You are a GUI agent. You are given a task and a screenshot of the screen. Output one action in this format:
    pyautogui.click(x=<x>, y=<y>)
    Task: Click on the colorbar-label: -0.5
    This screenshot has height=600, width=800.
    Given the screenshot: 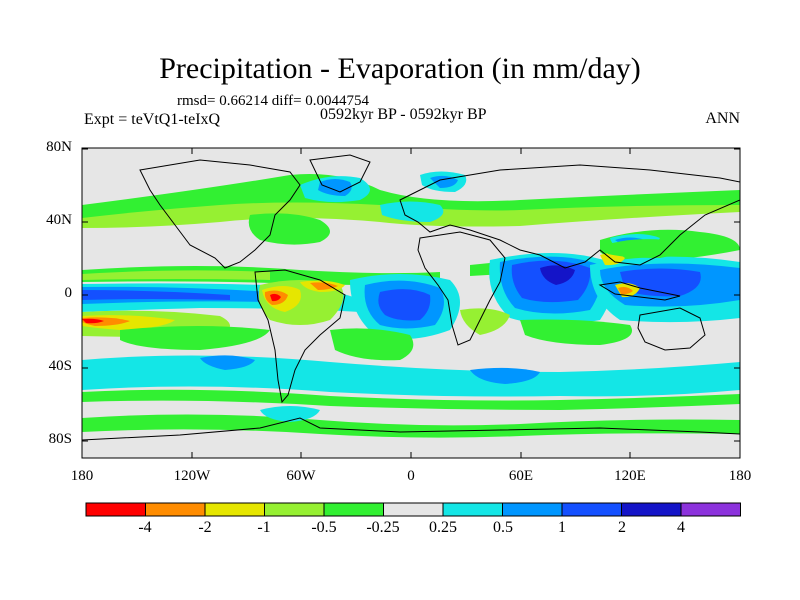 What is the action you would take?
    pyautogui.click(x=324, y=527)
    